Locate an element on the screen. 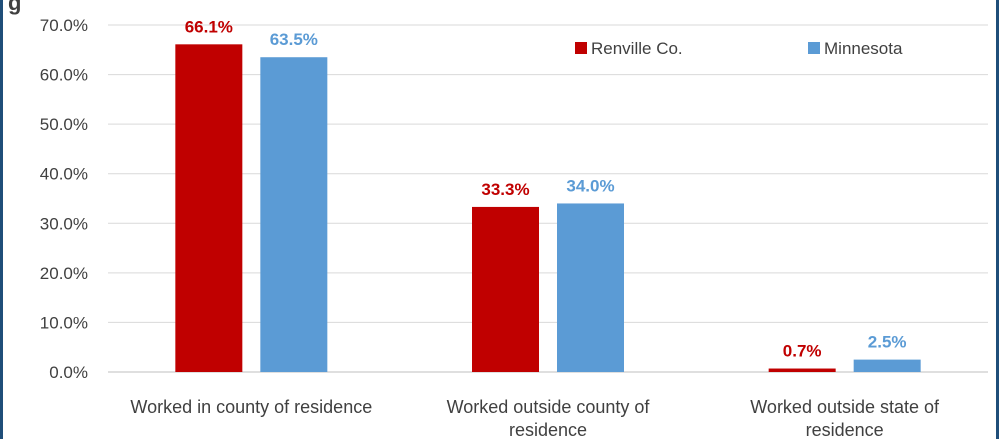 Image resolution: width=999 pixels, height=439 pixels. legend-label: Renville Co. is located at coordinates (637, 48).